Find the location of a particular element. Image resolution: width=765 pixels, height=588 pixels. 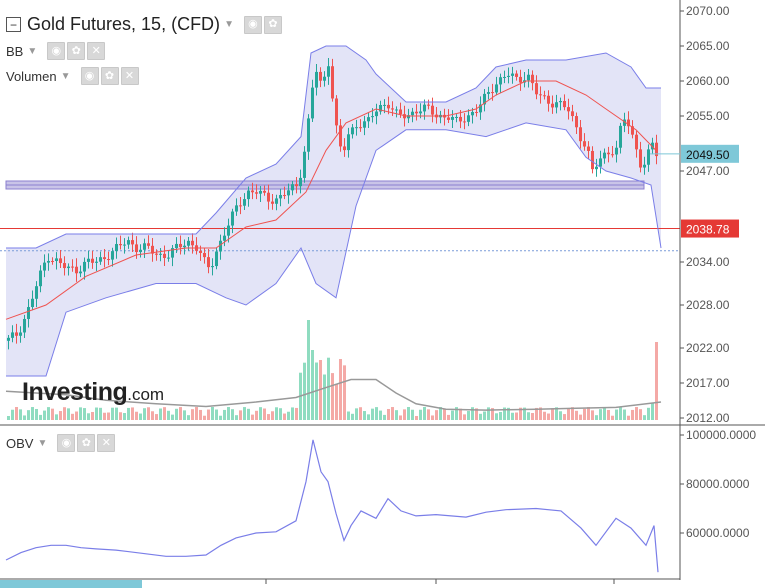

obv-tick-label: 80000.0000 is located at coordinates (718, 484).